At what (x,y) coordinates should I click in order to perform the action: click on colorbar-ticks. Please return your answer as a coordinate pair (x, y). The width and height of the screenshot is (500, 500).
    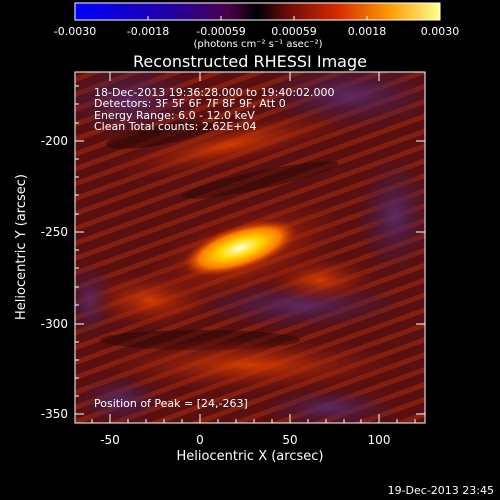
    Looking at the image, I should click on (257, 18).